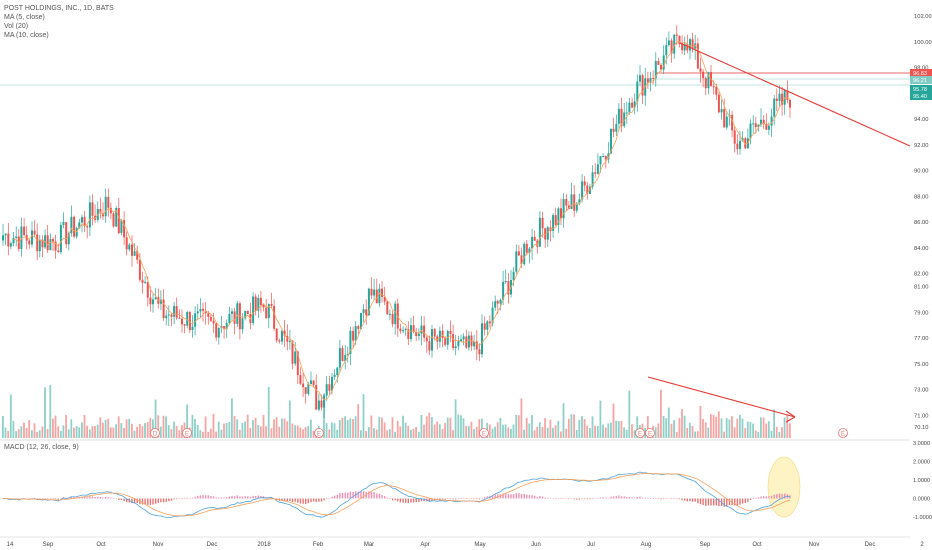  Describe the element at coordinates (16, 26) in the screenshot. I see `legend-vol: Vol (20)` at that location.